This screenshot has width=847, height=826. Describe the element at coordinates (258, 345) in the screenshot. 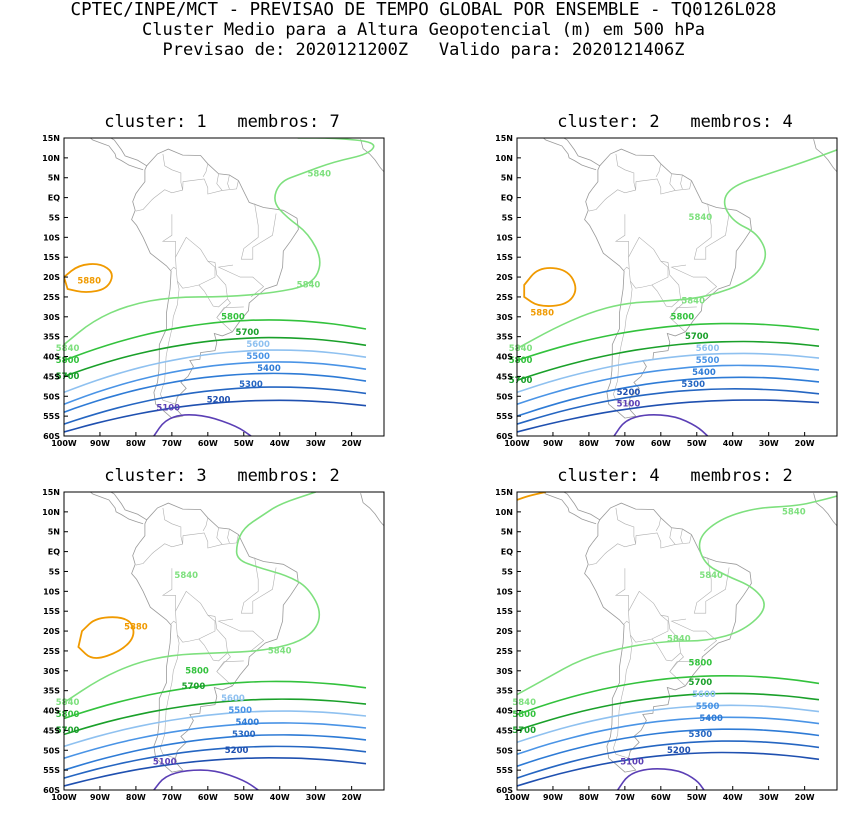

I see `contour-label: 5600` at that location.